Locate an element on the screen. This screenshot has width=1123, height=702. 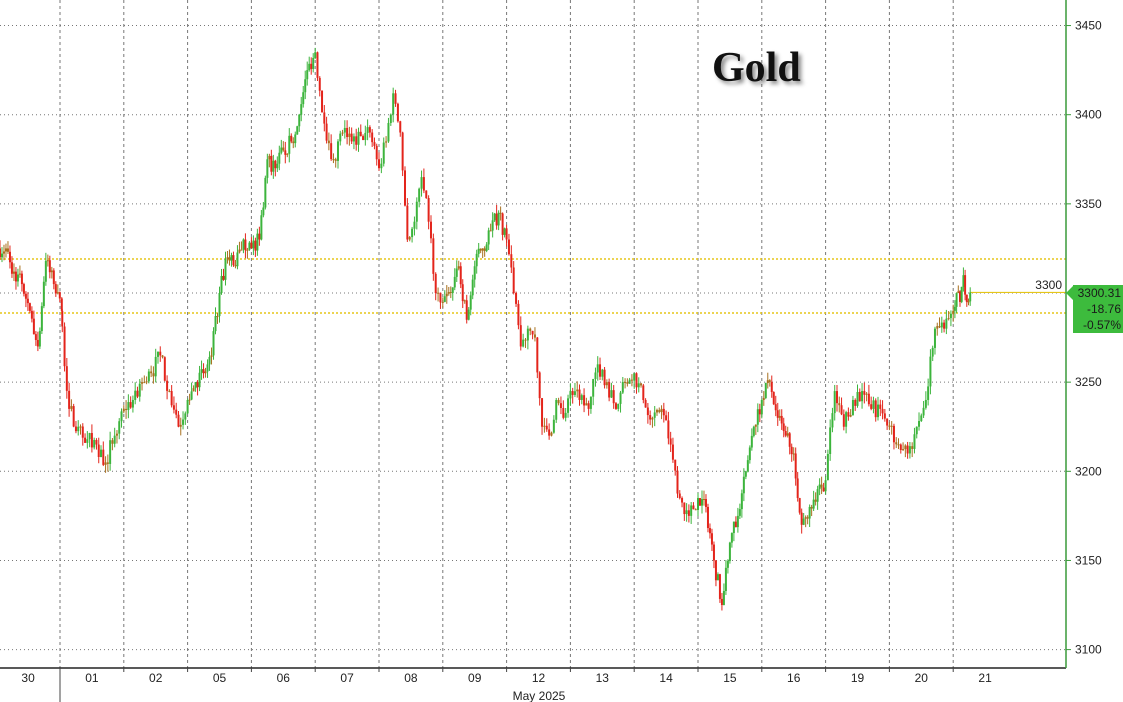
x-tick-label: 16 is located at coordinates (794, 678).